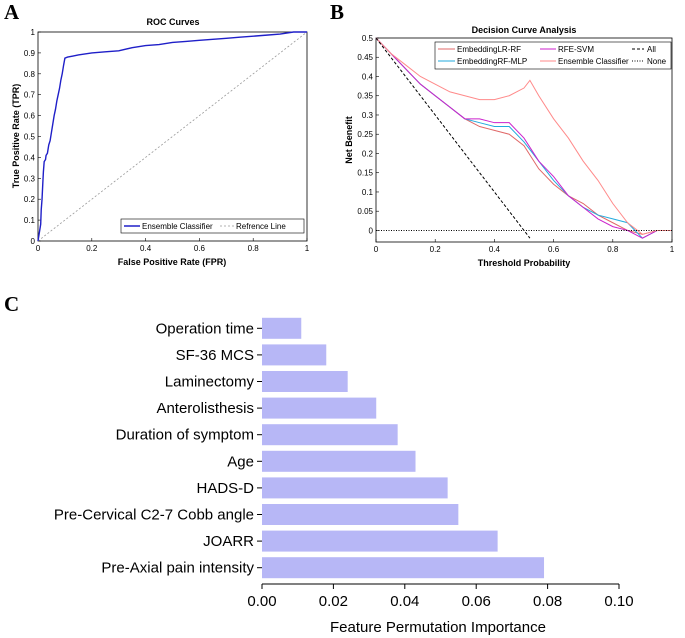 The height and width of the screenshot is (638, 685). What do you see at coordinates (365, 57) in the screenshot?
I see `dca-ytick-label: 0.45` at bounding box center [365, 57].